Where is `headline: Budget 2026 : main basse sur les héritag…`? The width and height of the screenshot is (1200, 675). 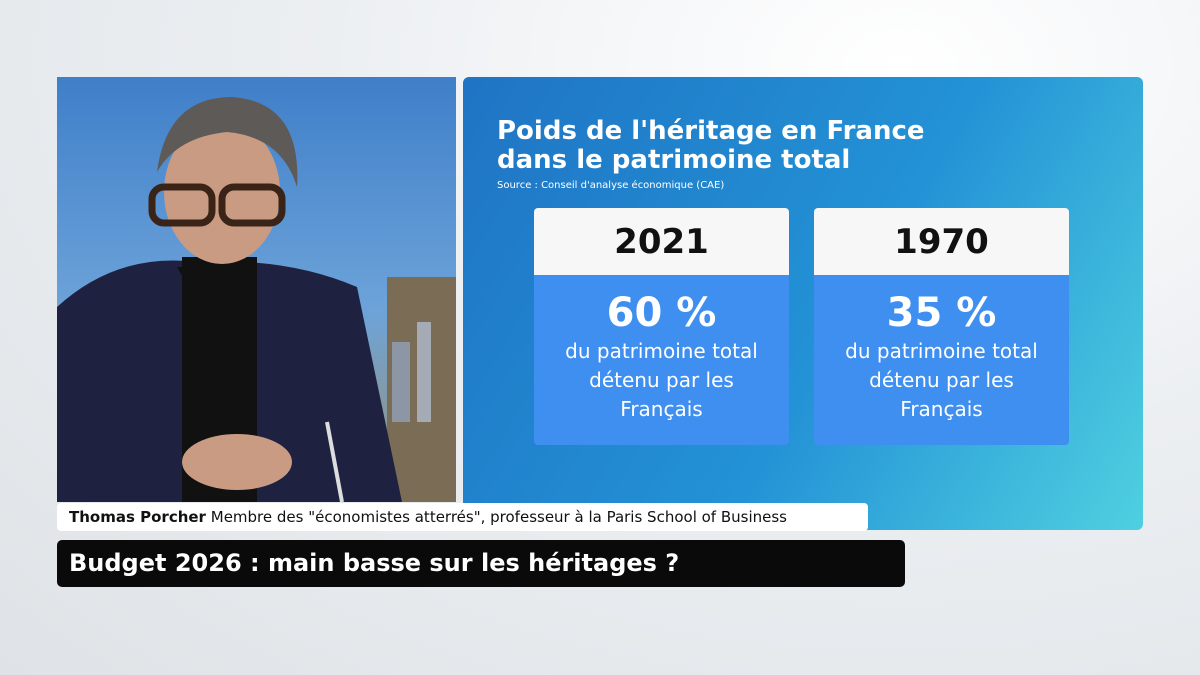
headline: Budget 2026 : main basse sur les héritag… is located at coordinates (481, 563).